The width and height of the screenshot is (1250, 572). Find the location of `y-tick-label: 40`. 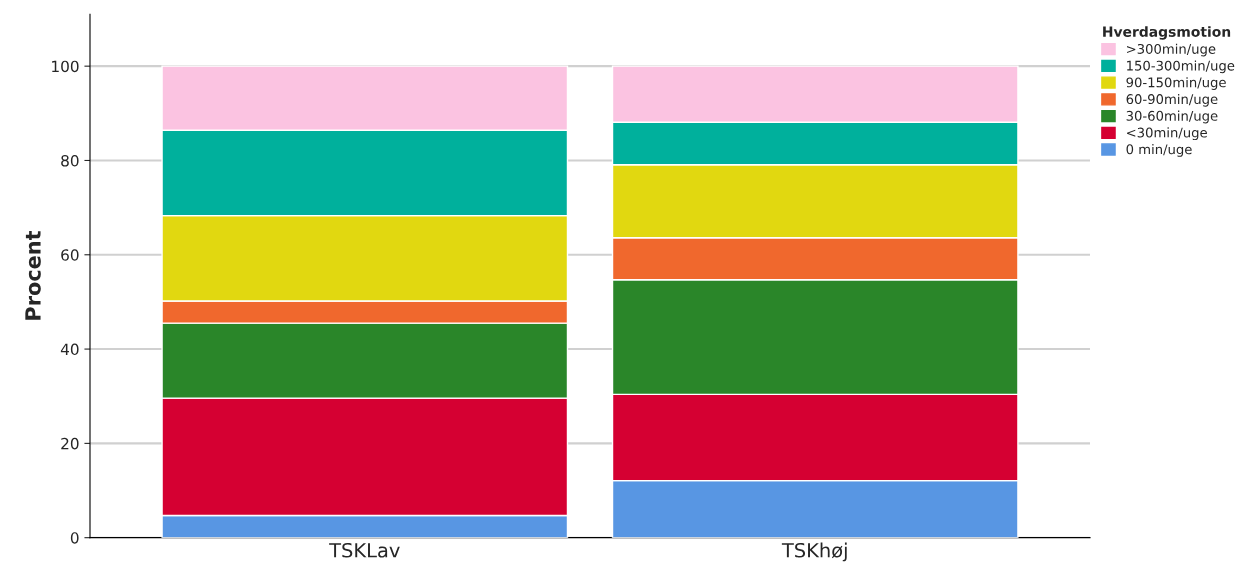

y-tick-label: 40 is located at coordinates (69, 349).